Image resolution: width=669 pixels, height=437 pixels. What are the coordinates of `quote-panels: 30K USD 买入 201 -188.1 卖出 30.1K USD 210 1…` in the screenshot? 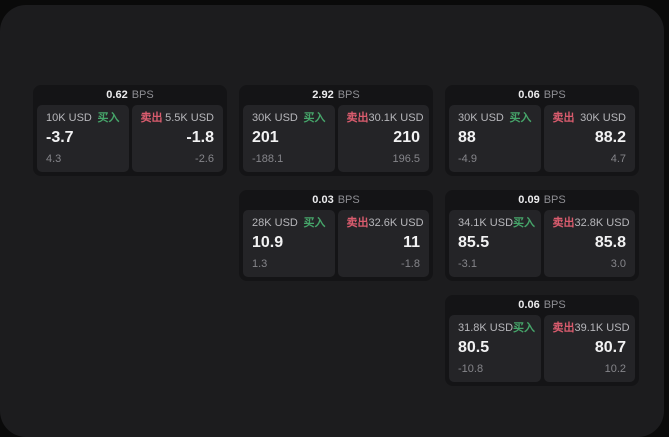 It's located at (336, 138).